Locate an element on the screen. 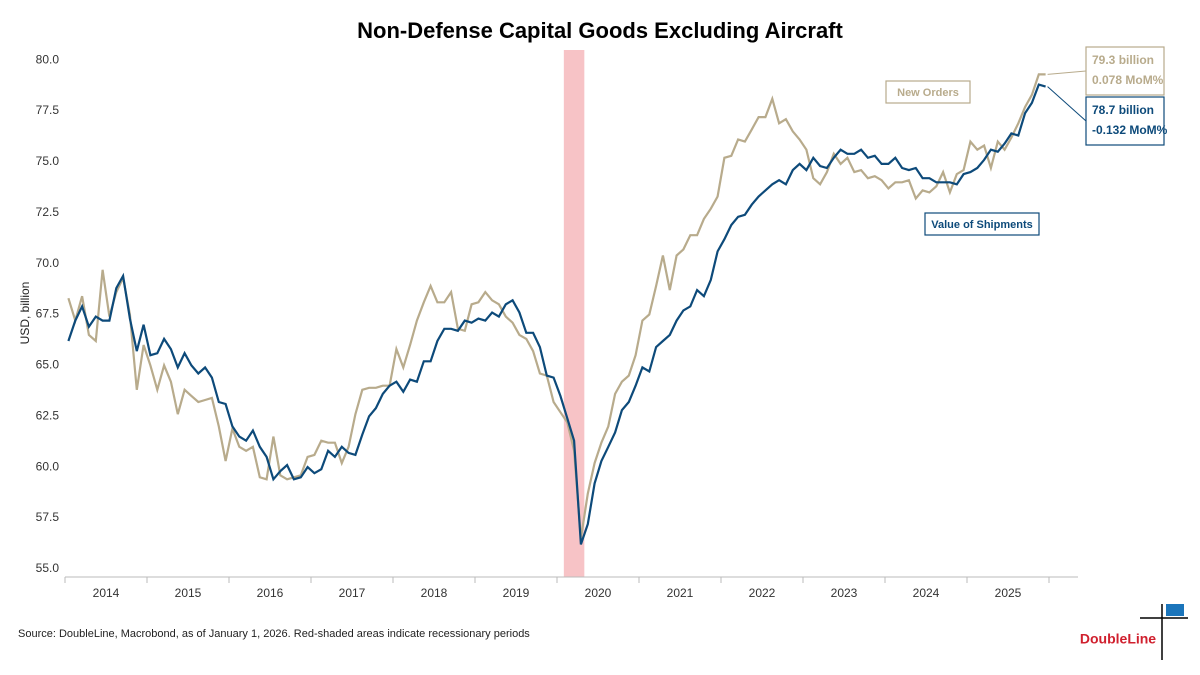 The image size is (1200, 675). y-tick-label: 62.5 is located at coordinates (48, 415).